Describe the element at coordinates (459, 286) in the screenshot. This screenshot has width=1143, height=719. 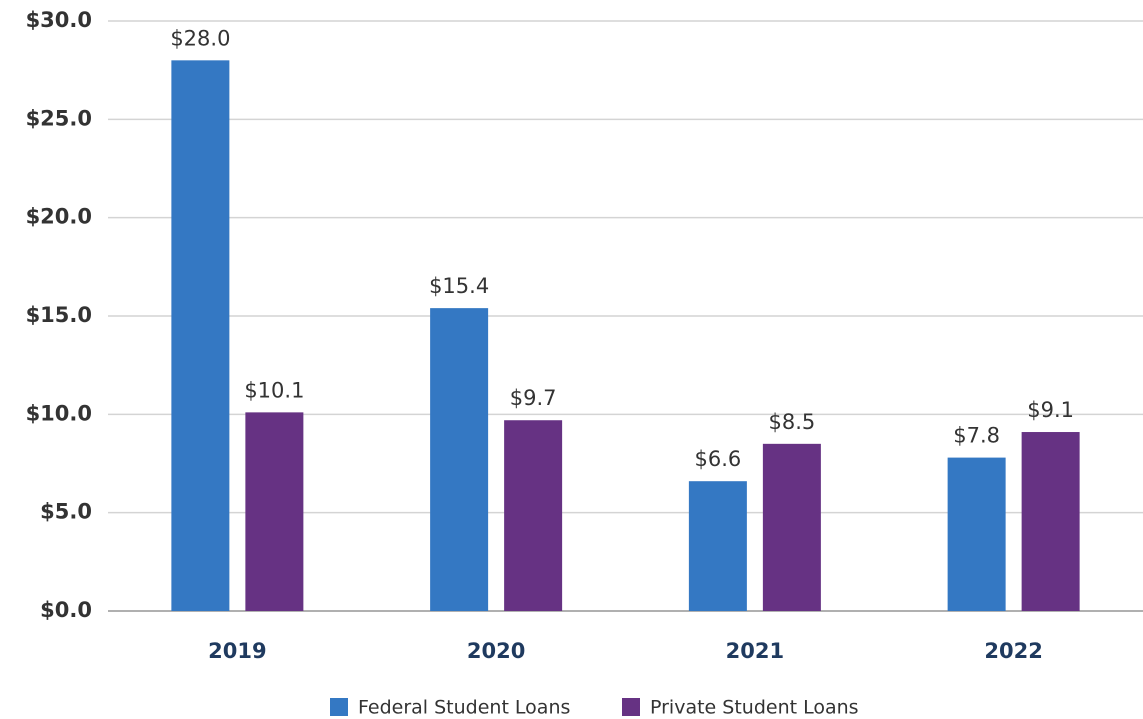
I see `value-label: $15.4` at that location.